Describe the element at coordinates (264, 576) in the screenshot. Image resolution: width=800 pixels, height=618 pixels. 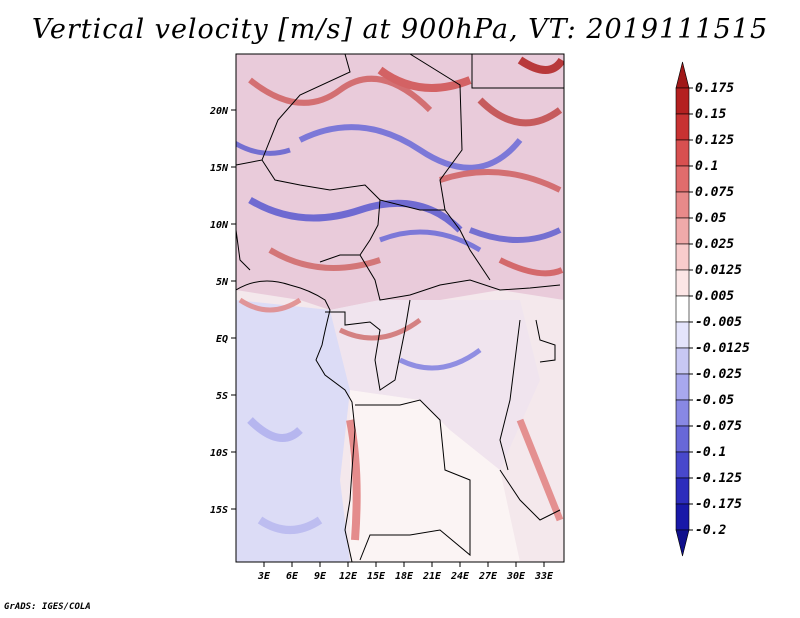
I see `lon-label: 3E` at that location.